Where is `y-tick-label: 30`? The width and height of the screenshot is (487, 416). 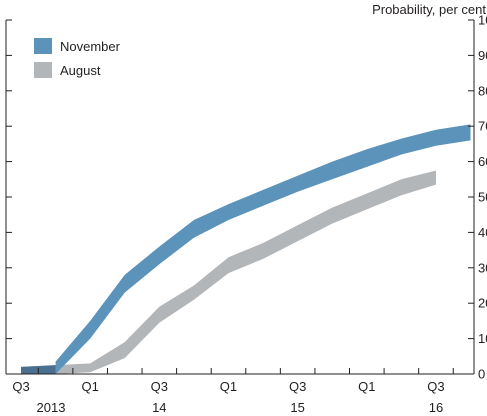 y-tick-label: 30 is located at coordinates (482, 267).